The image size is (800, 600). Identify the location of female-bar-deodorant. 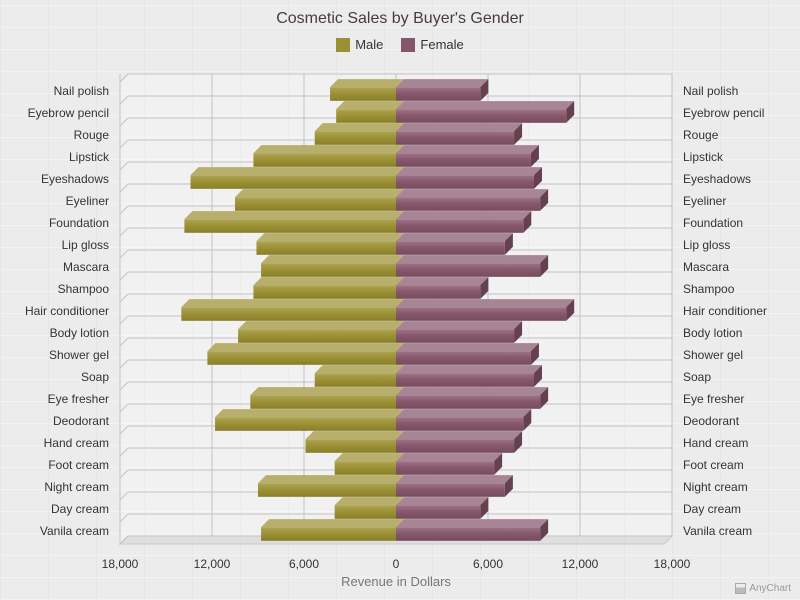
(460, 424).